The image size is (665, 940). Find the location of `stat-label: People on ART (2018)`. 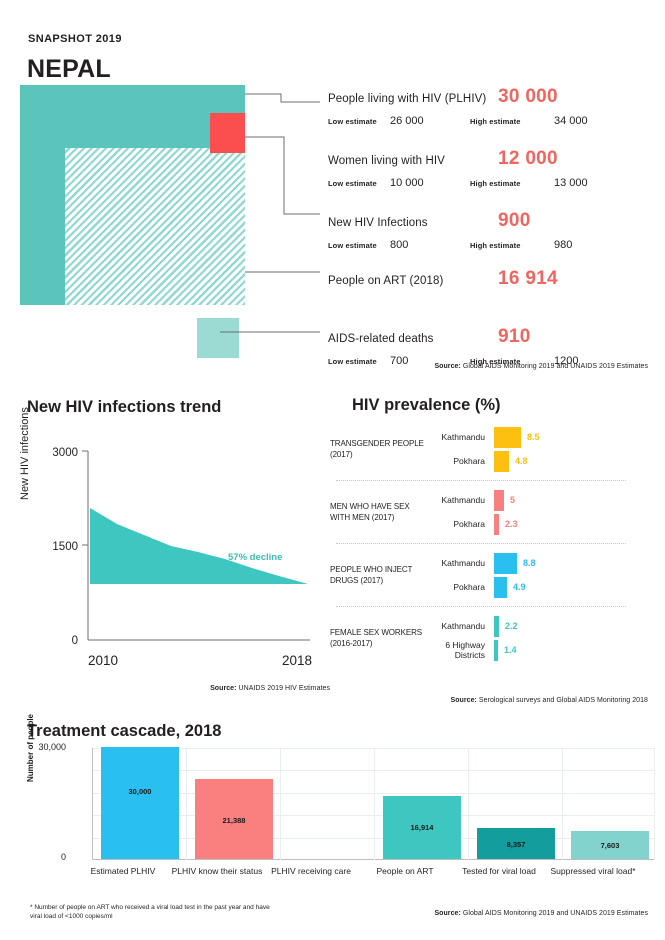

stat-label: People on ART (2018) is located at coordinates (386, 281).